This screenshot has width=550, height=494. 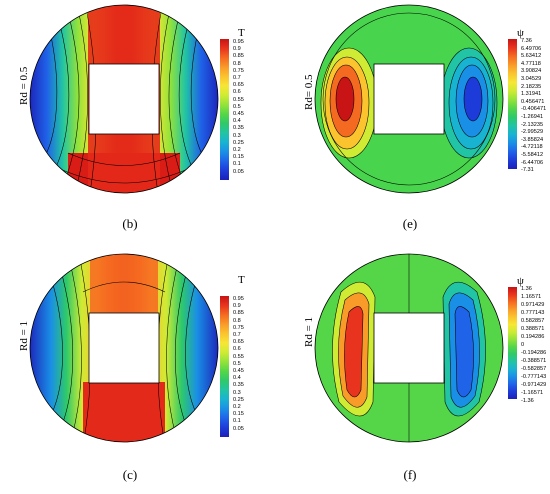 I want to click on colorbar-tick-label: -3.85824, so click(x=532, y=139).